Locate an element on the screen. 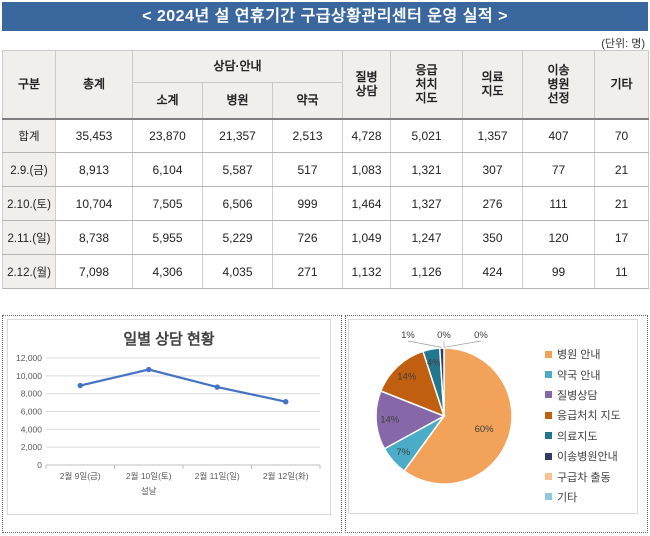 The image size is (650, 536). legend-item: 병원 안내 is located at coordinates (583, 354).